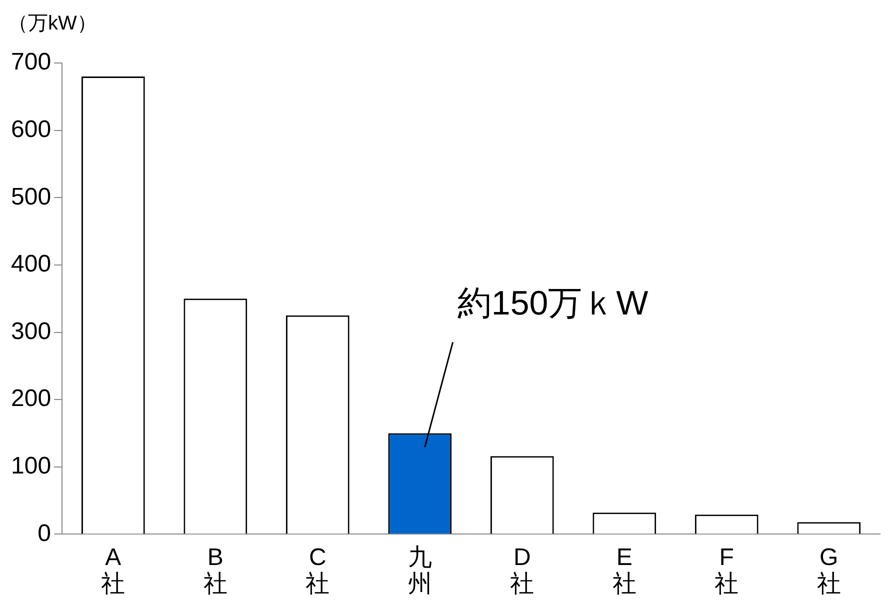  Describe the element at coordinates (552, 303) in the screenshot. I see `annotation: 約150万ｋW` at that location.